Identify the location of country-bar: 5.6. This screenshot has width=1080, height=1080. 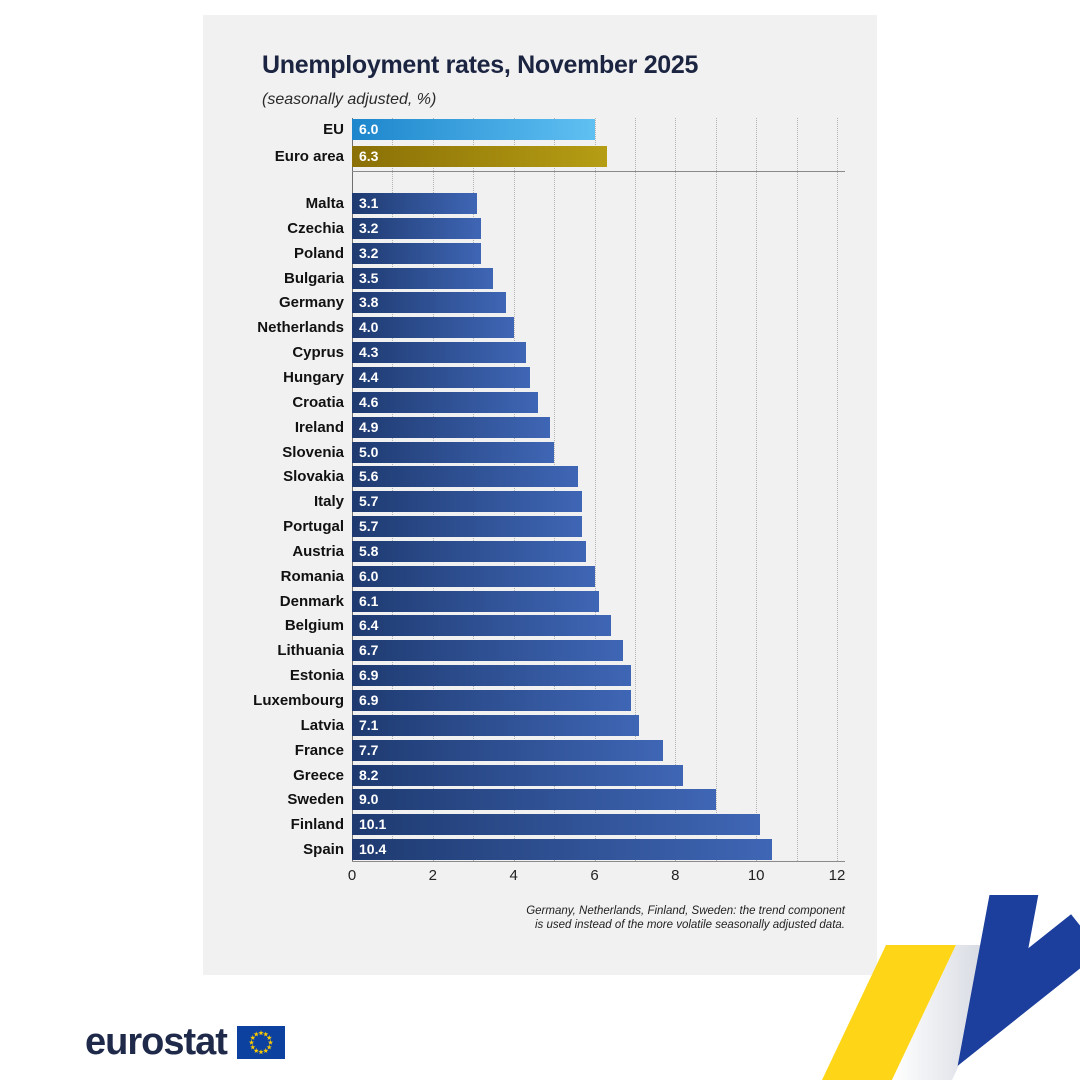
(465, 477).